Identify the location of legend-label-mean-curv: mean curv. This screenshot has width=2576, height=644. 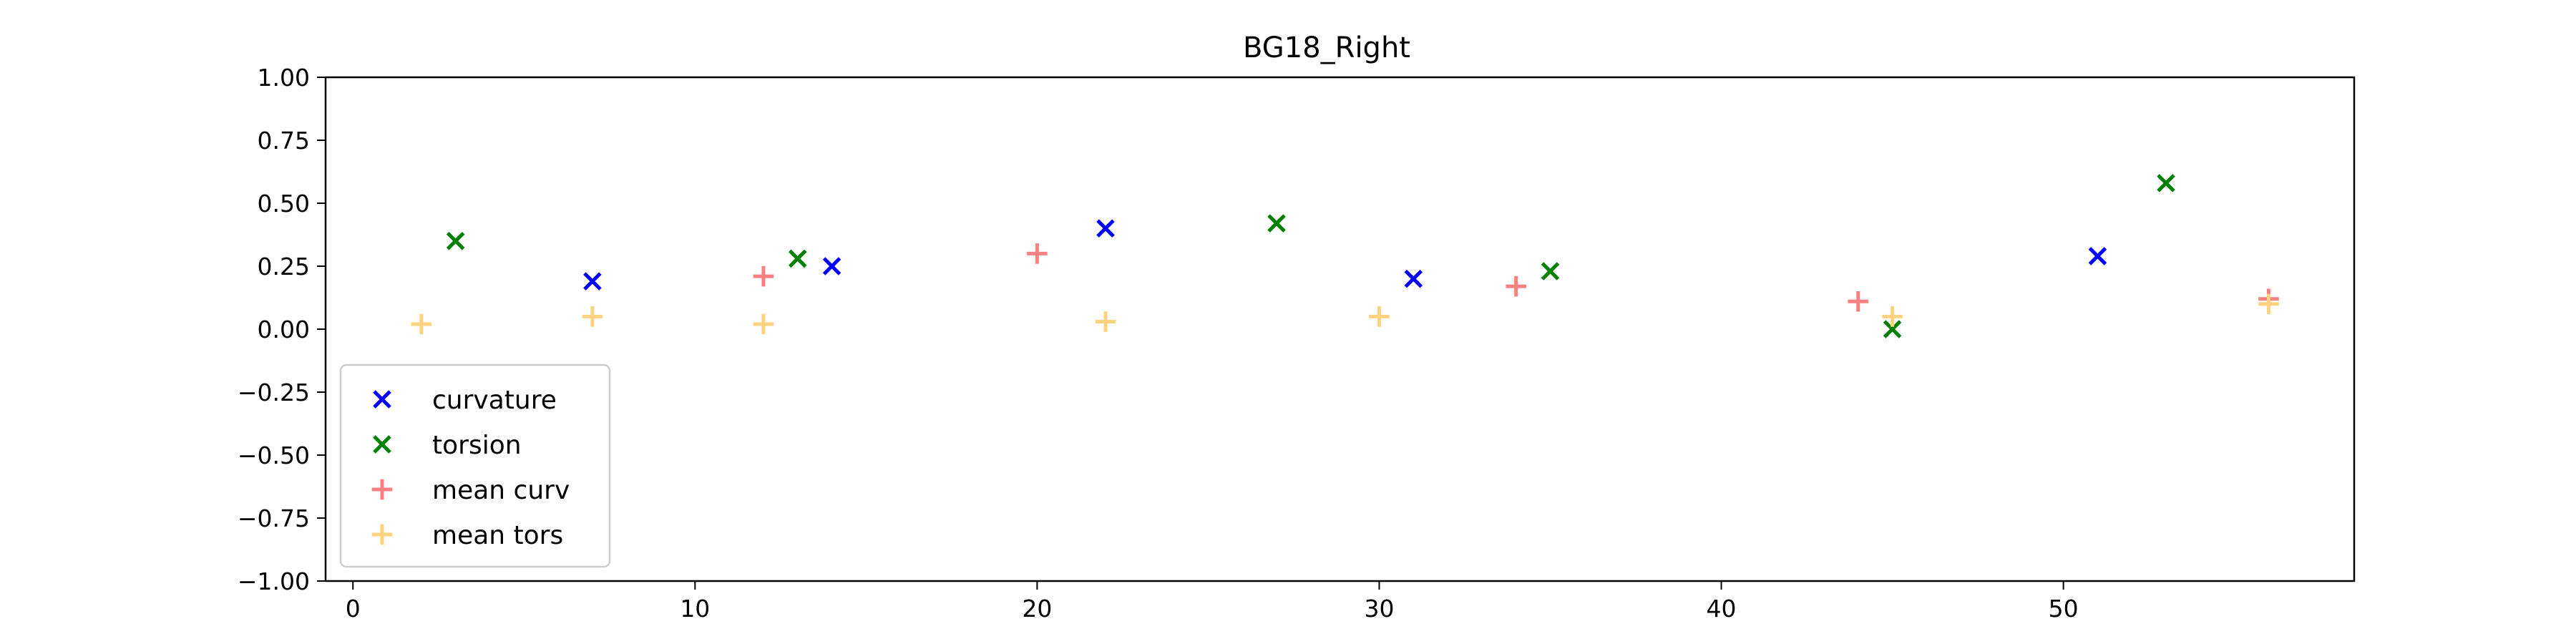
(501, 490).